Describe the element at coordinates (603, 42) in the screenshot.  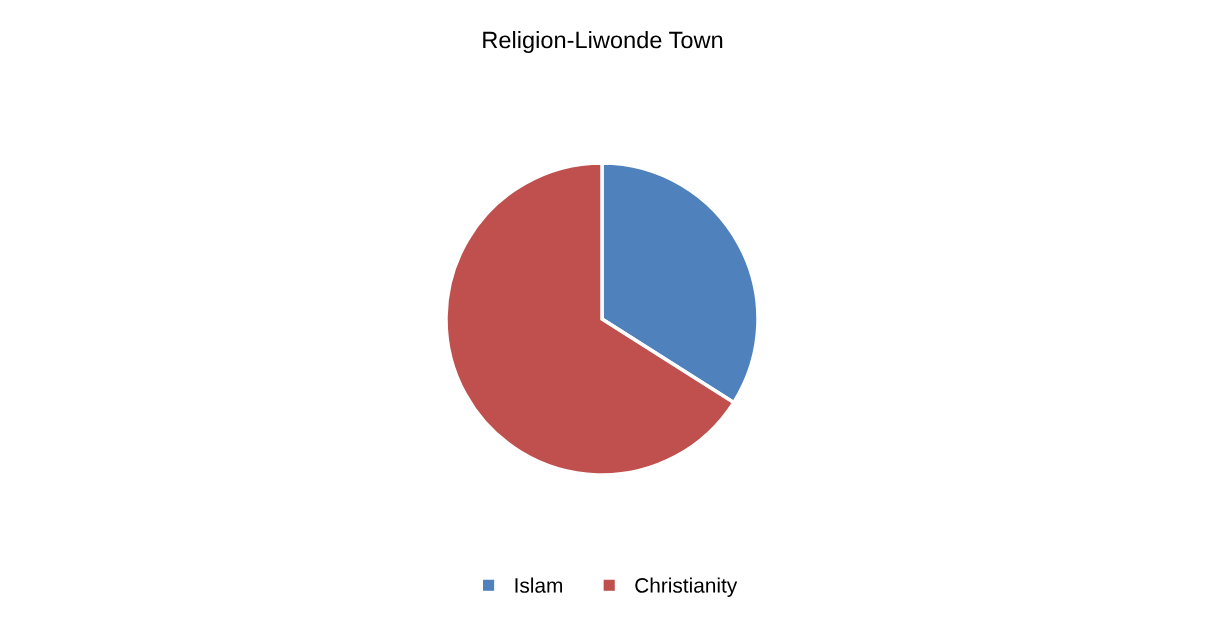
I see `chart-title: Religion-Liwonde Town` at that location.